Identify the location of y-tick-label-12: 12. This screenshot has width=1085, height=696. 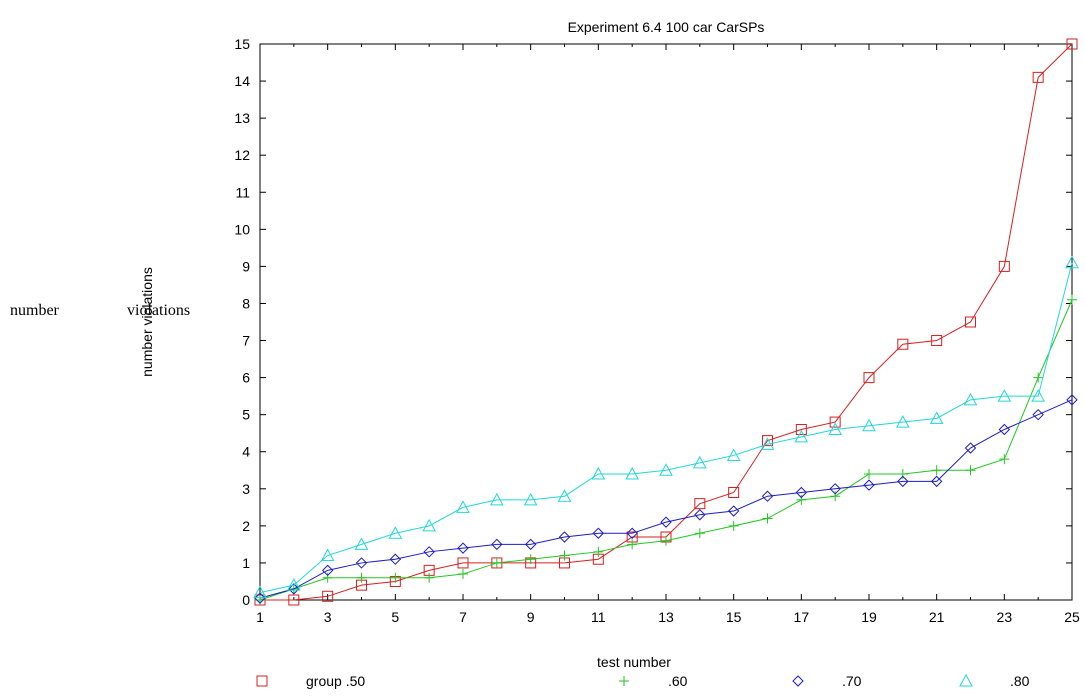
(242, 155).